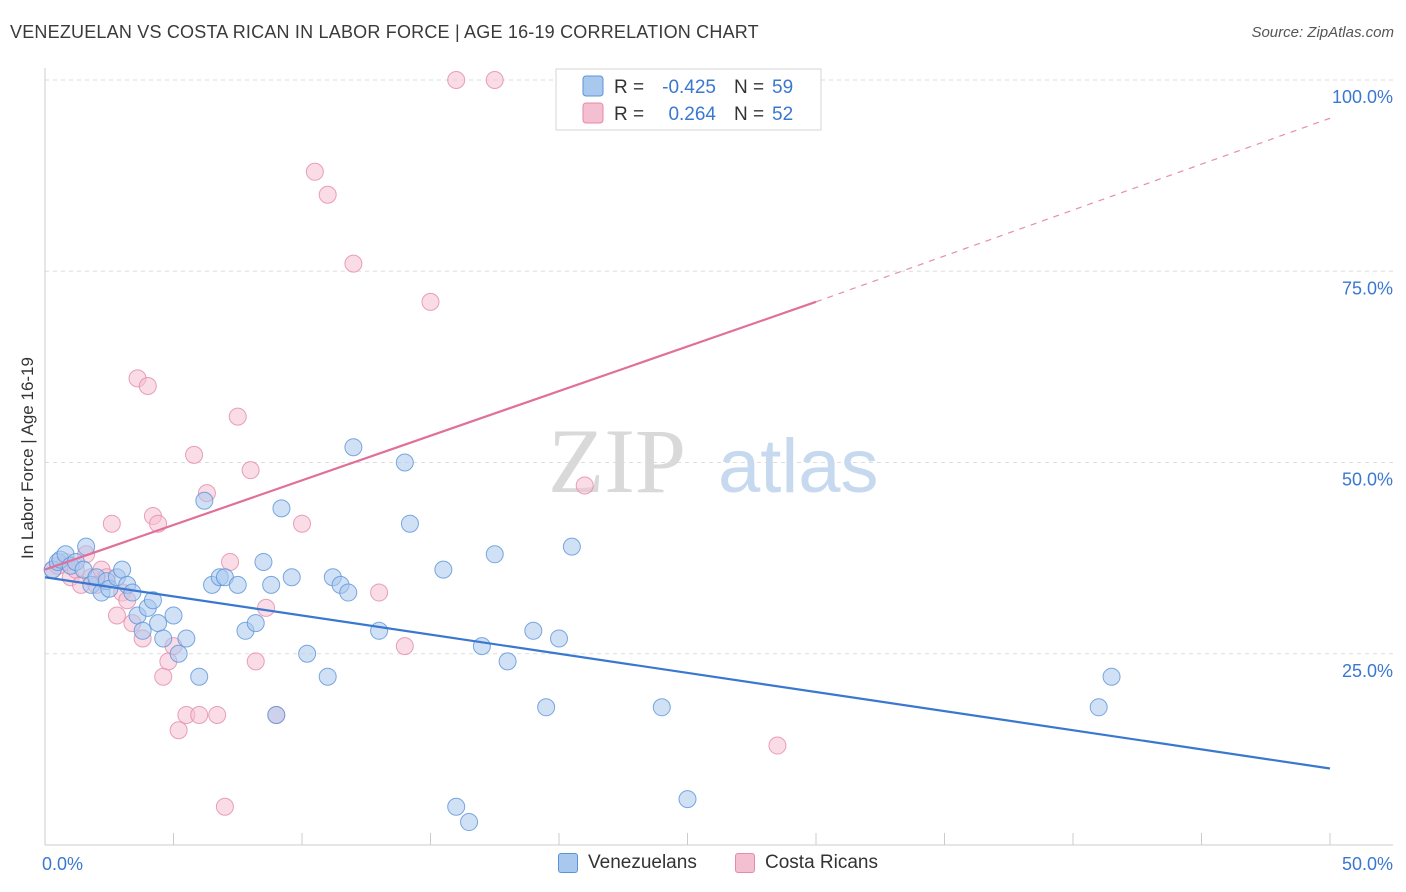 Image resolution: width=1406 pixels, height=892 pixels. I want to click on watermark-zip: ZIP, so click(617, 461).